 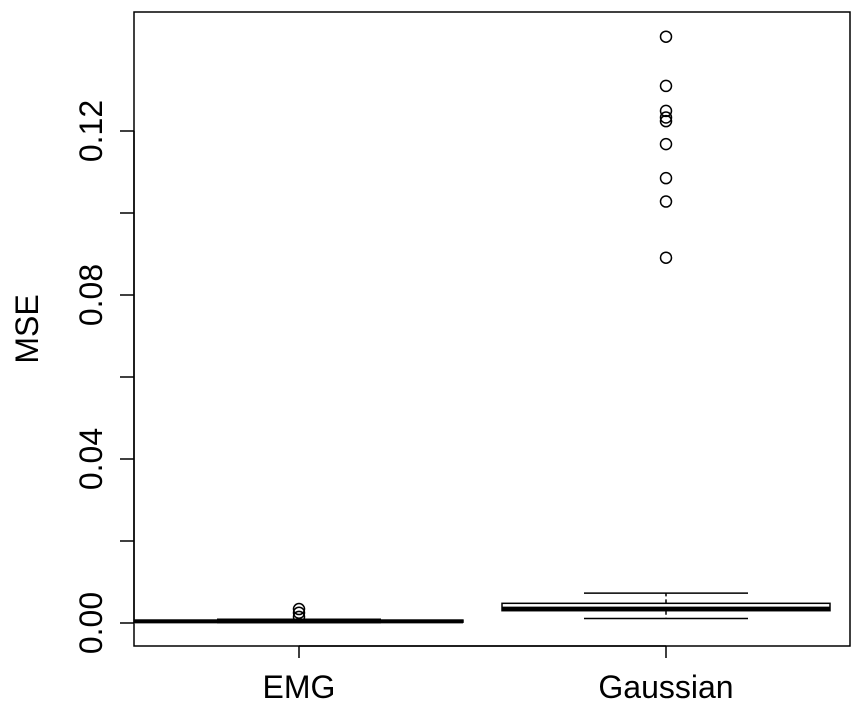 What do you see at coordinates (91, 459) in the screenshot?
I see `y-tick-label: 0.04` at bounding box center [91, 459].